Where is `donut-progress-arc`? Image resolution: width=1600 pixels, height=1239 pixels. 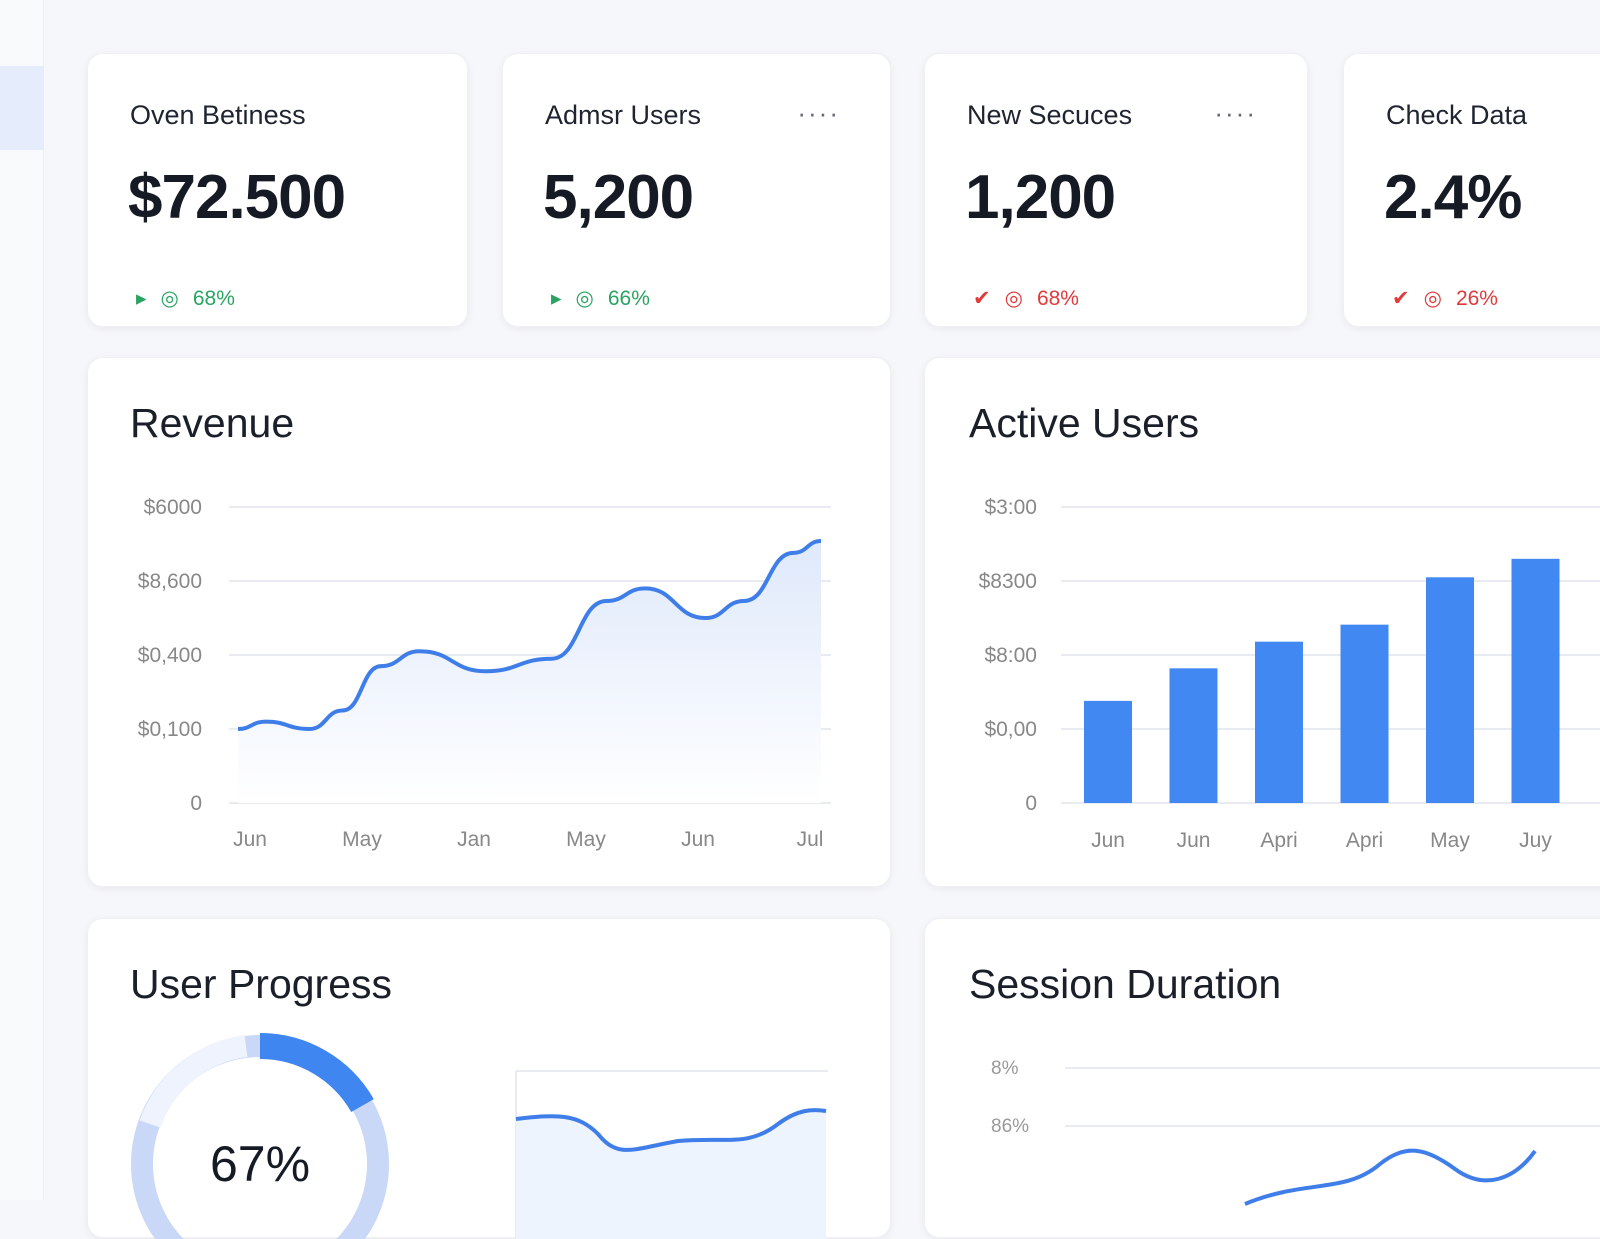 donut-progress-arc is located at coordinates (316, 1073).